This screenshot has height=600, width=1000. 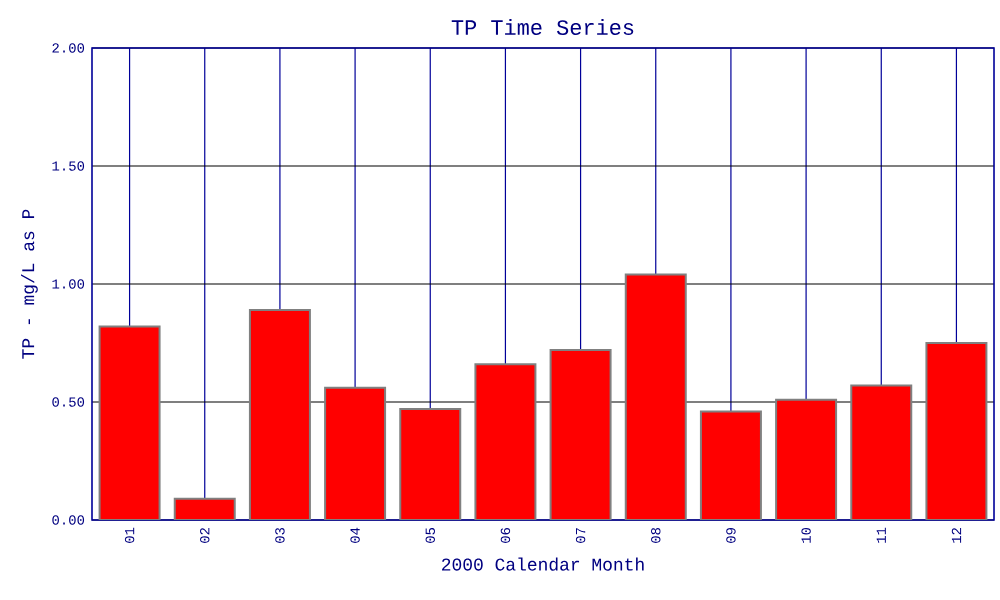 I want to click on y-axis-title: TP - mg/L as P, so click(x=29, y=284).